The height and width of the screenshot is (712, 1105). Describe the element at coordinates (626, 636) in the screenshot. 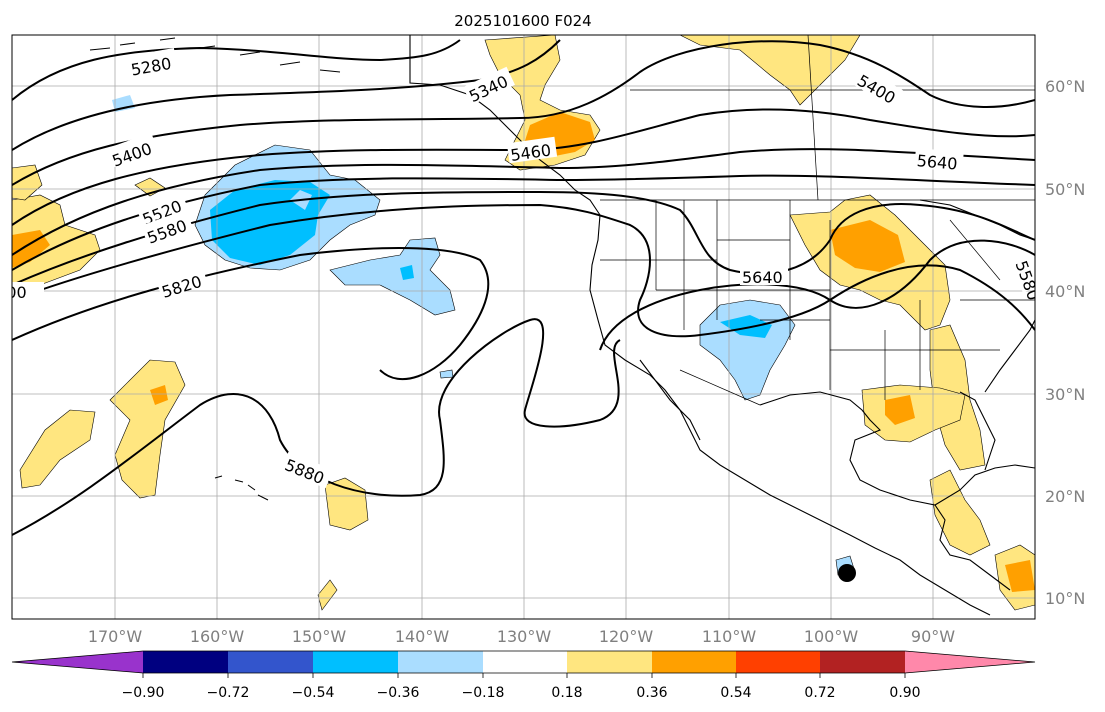

I see `lon-label: 120°W` at that location.